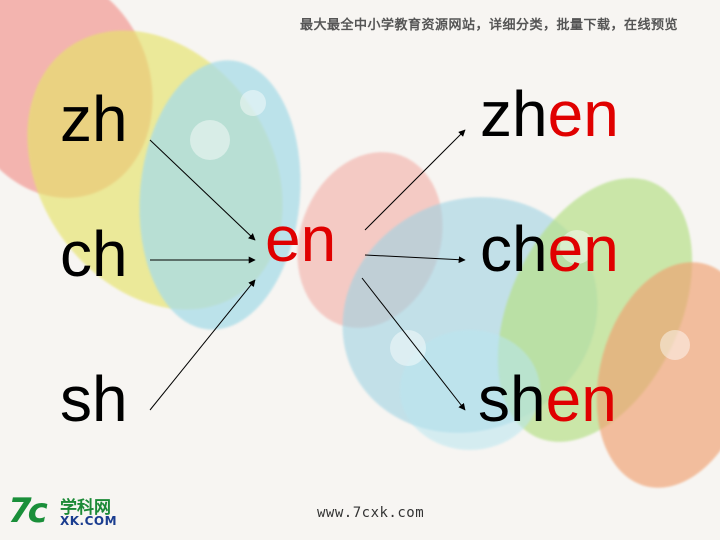 This screenshot has width=720, height=540. Describe the element at coordinates (514, 114) in the screenshot. I see `syllable-initial: zh` at that location.